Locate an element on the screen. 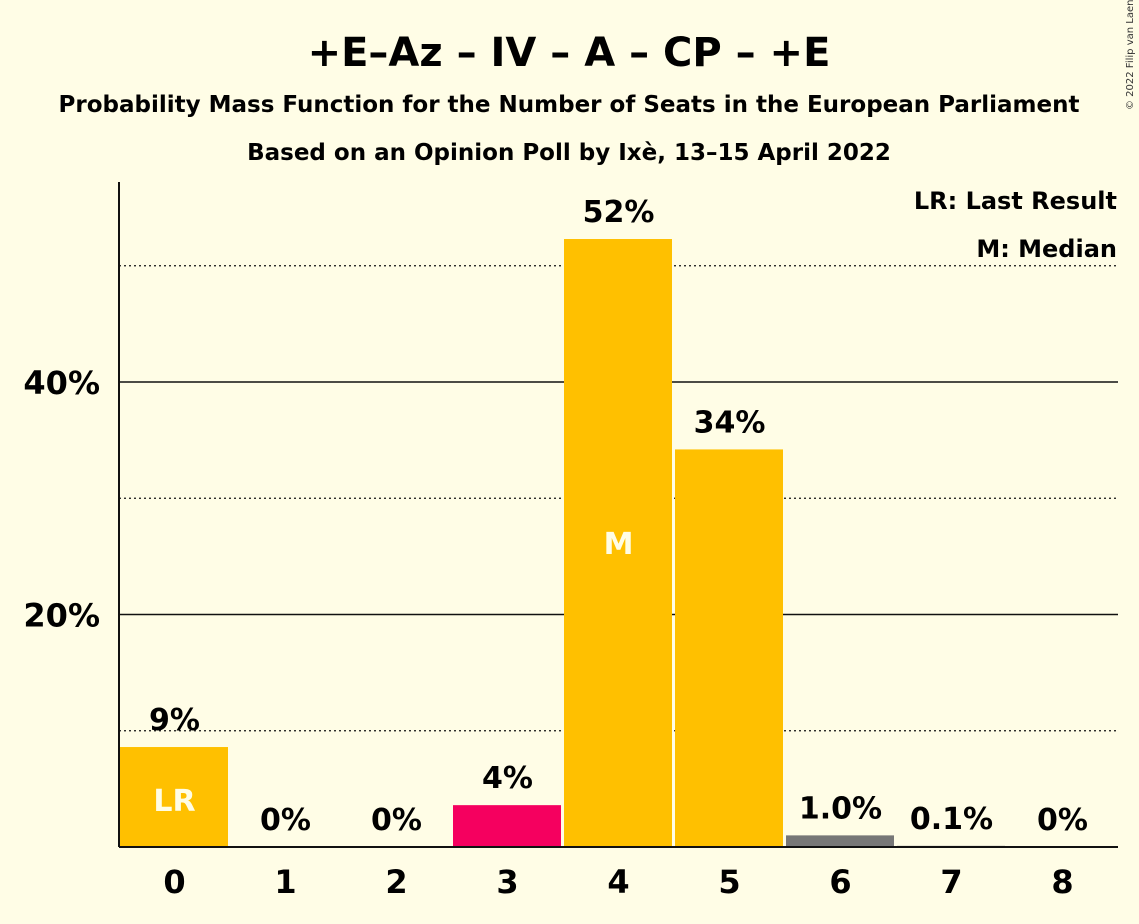  value-label: 34% is located at coordinates (730, 422).